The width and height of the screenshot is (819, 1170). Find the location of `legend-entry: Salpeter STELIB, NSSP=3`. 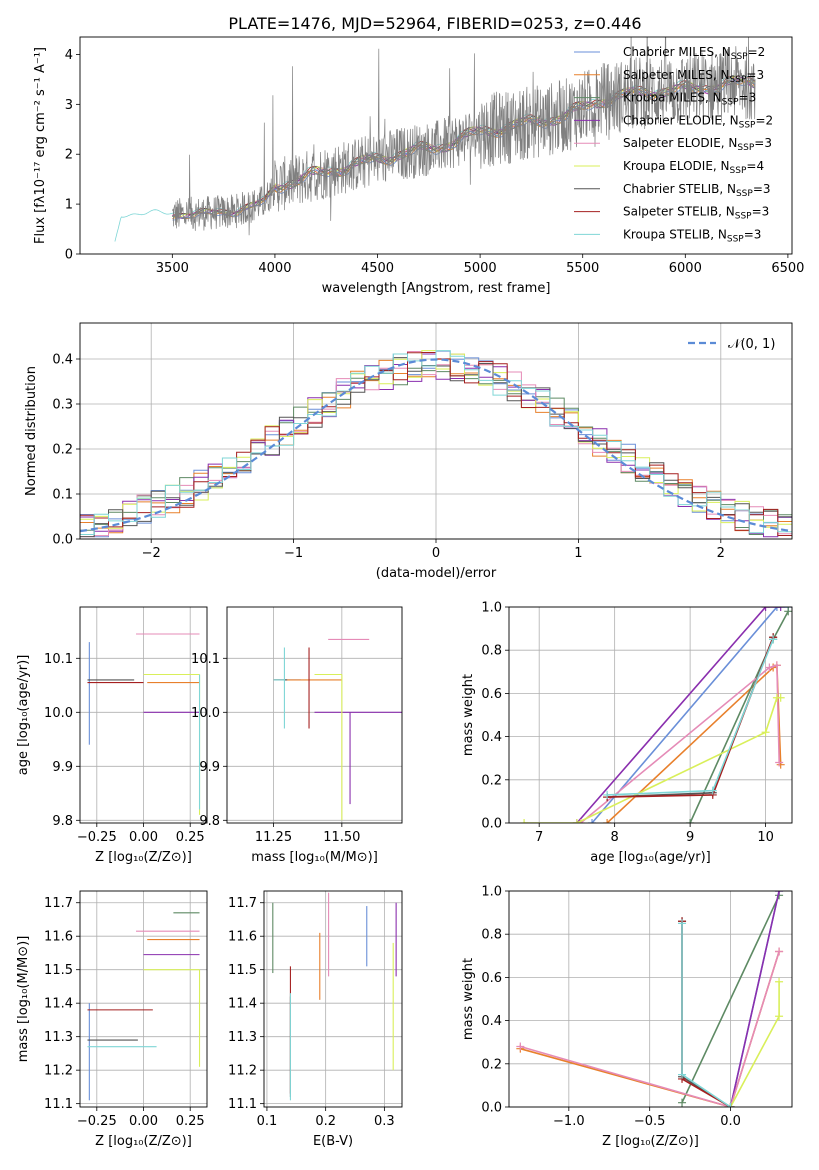

legend-entry: Salpeter STELIB, NSSP=3 is located at coordinates (696, 213).